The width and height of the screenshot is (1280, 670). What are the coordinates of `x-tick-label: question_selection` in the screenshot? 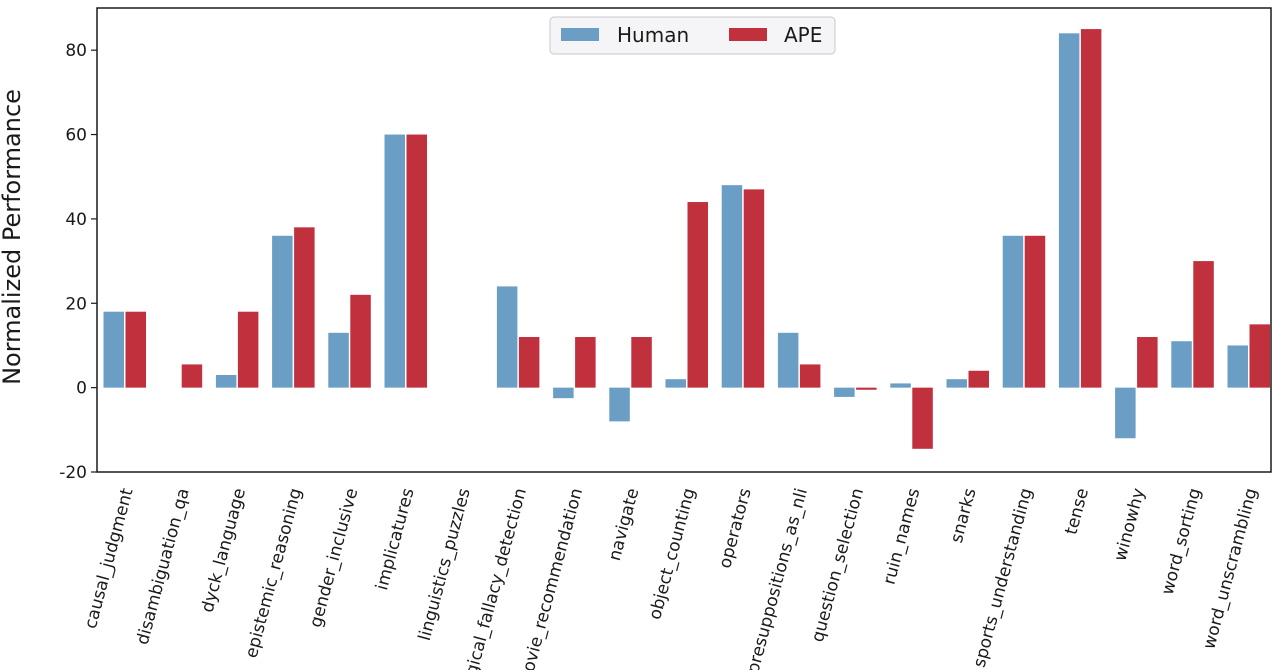 It's located at (838, 565).